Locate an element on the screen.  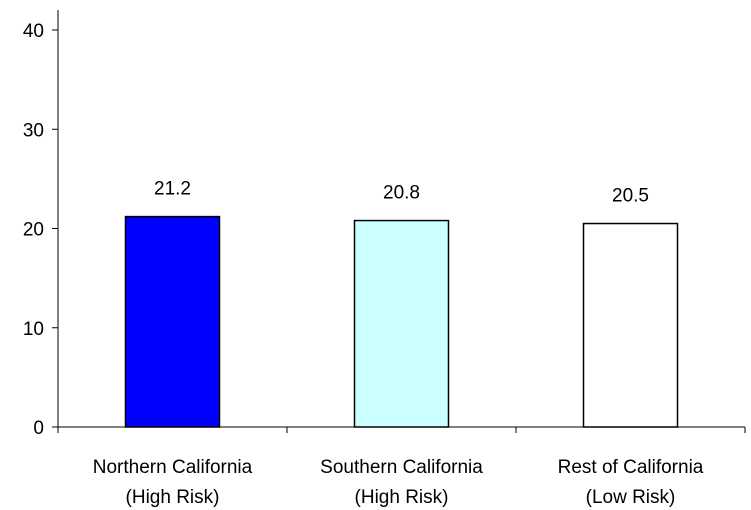
y-tick-label: 0 is located at coordinates (38, 428).